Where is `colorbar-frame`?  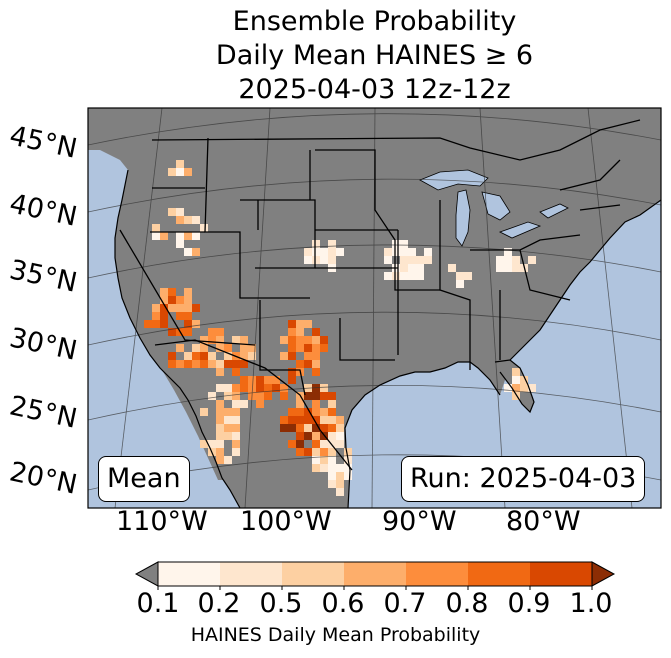 colorbar-frame is located at coordinates (375, 574).